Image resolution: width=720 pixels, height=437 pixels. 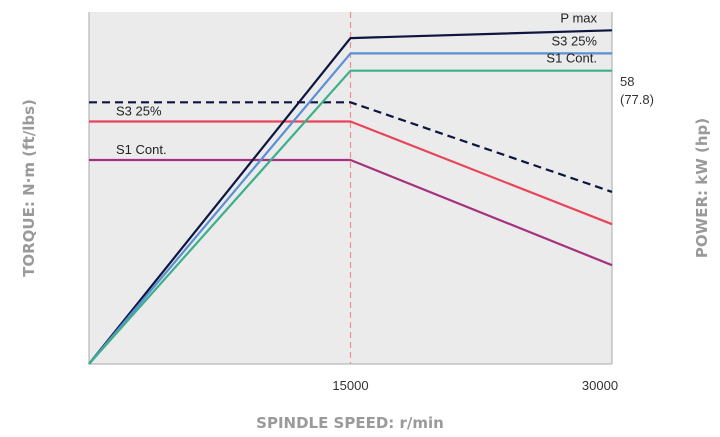 What do you see at coordinates (627, 81) in the screenshot?
I see `right-annotation-value: 58` at bounding box center [627, 81].